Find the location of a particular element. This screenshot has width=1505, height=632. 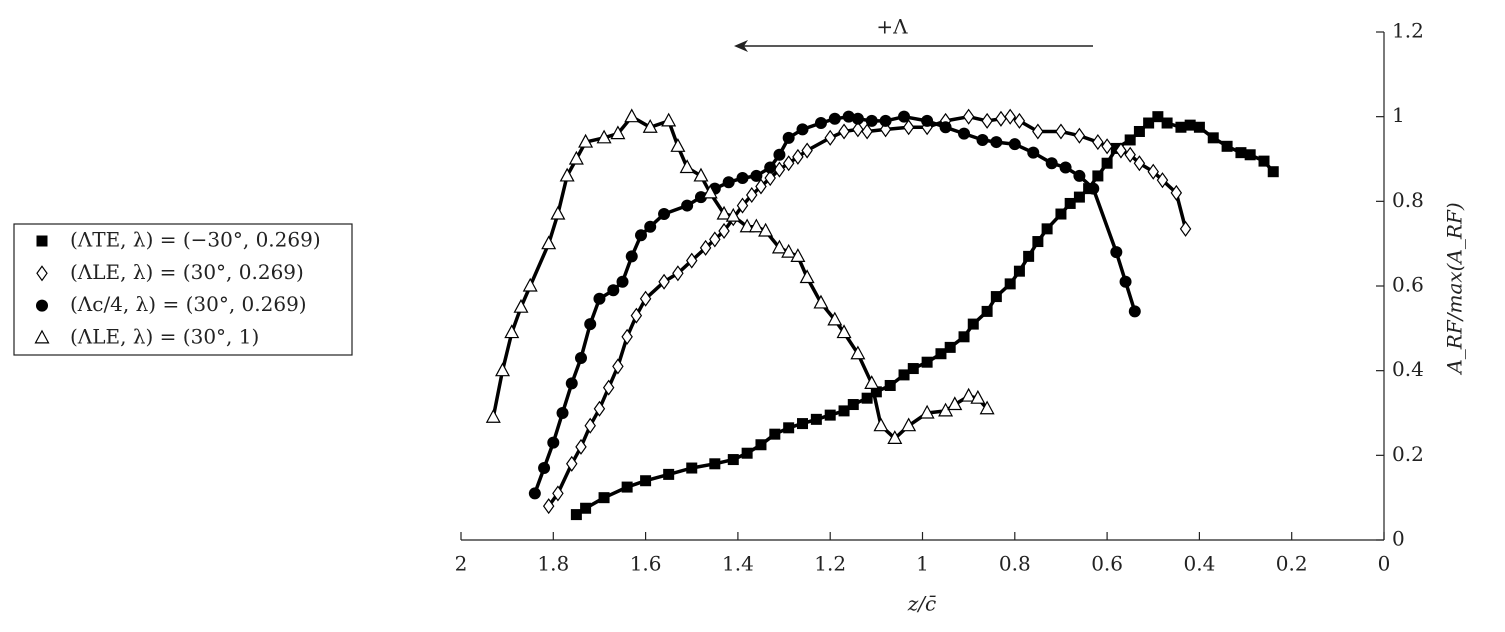

arrow-head is located at coordinates (741, 46).